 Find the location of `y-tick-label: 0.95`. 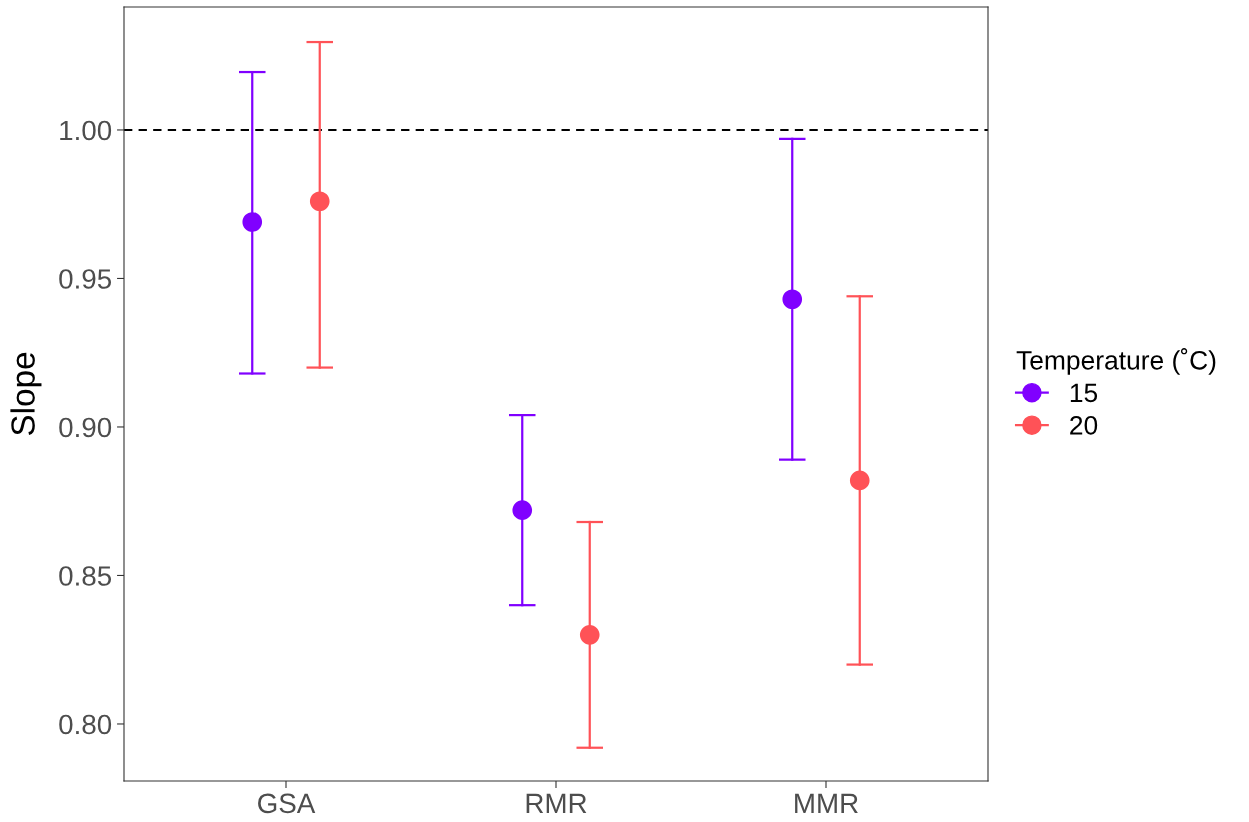

y-tick-label: 0.95 is located at coordinates (85, 279).